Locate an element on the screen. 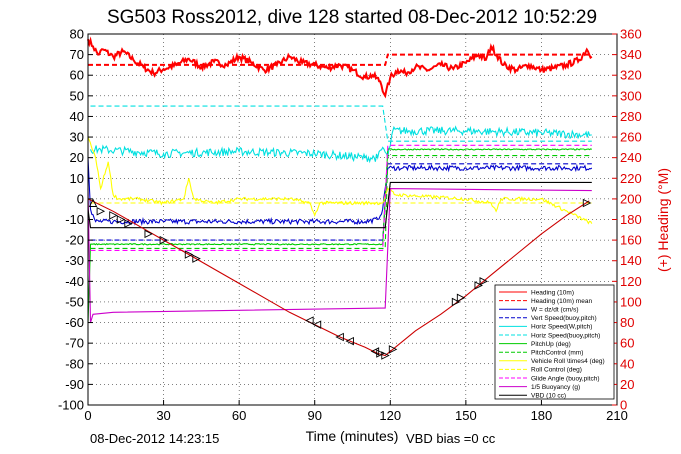  y-tick-label: 80 is located at coordinates (77, 34).